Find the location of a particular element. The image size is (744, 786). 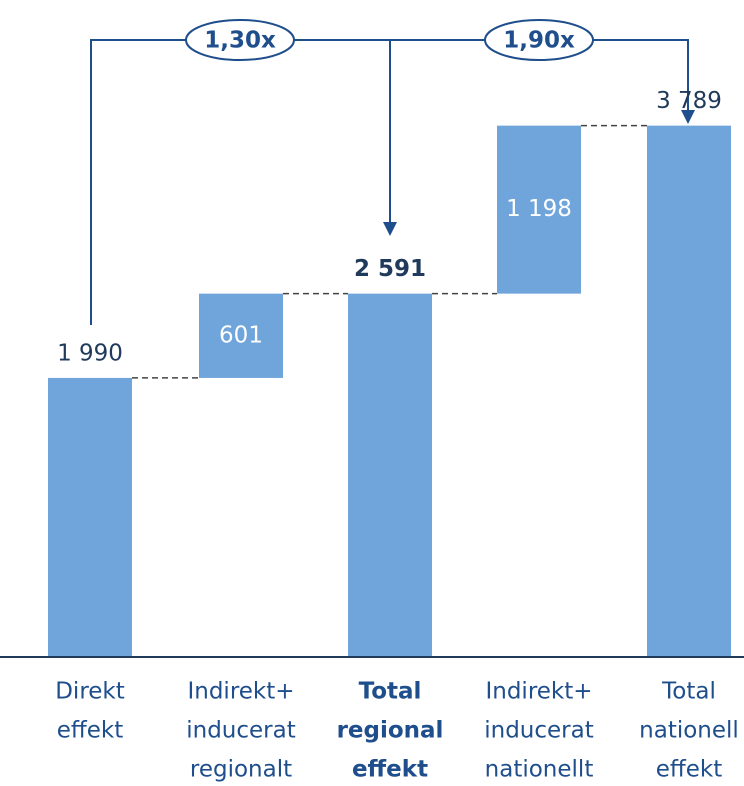

value-label: 1 198 is located at coordinates (539, 209).